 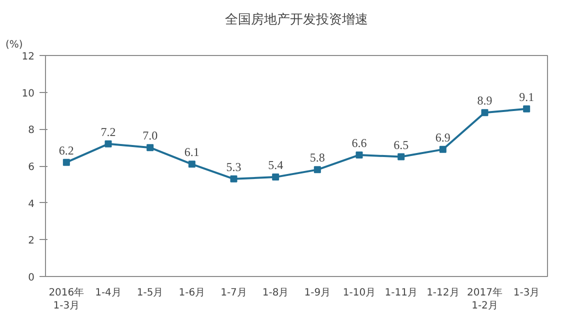 What do you see at coordinates (108, 131) in the screenshot?
I see `data-label: 7.2` at bounding box center [108, 131].